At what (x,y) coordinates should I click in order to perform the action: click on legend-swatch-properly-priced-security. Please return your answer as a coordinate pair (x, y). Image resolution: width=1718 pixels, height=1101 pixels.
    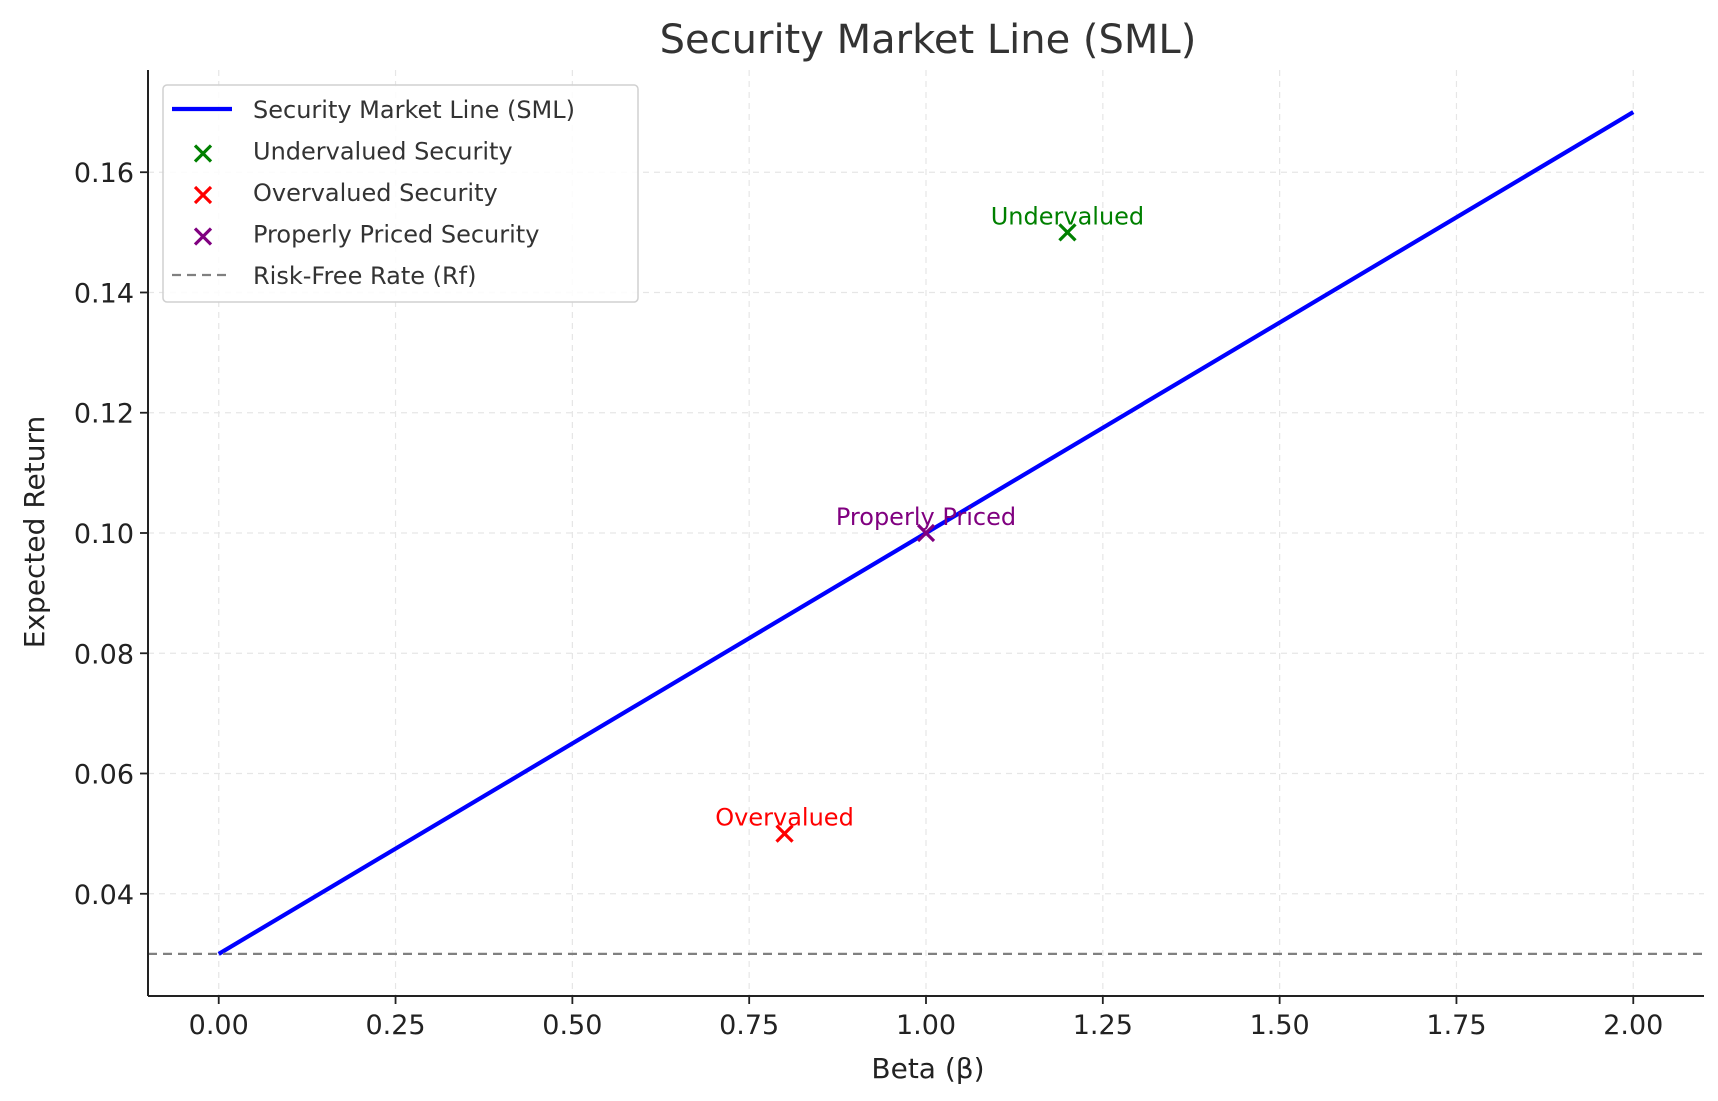
    Looking at the image, I should click on (203, 236).